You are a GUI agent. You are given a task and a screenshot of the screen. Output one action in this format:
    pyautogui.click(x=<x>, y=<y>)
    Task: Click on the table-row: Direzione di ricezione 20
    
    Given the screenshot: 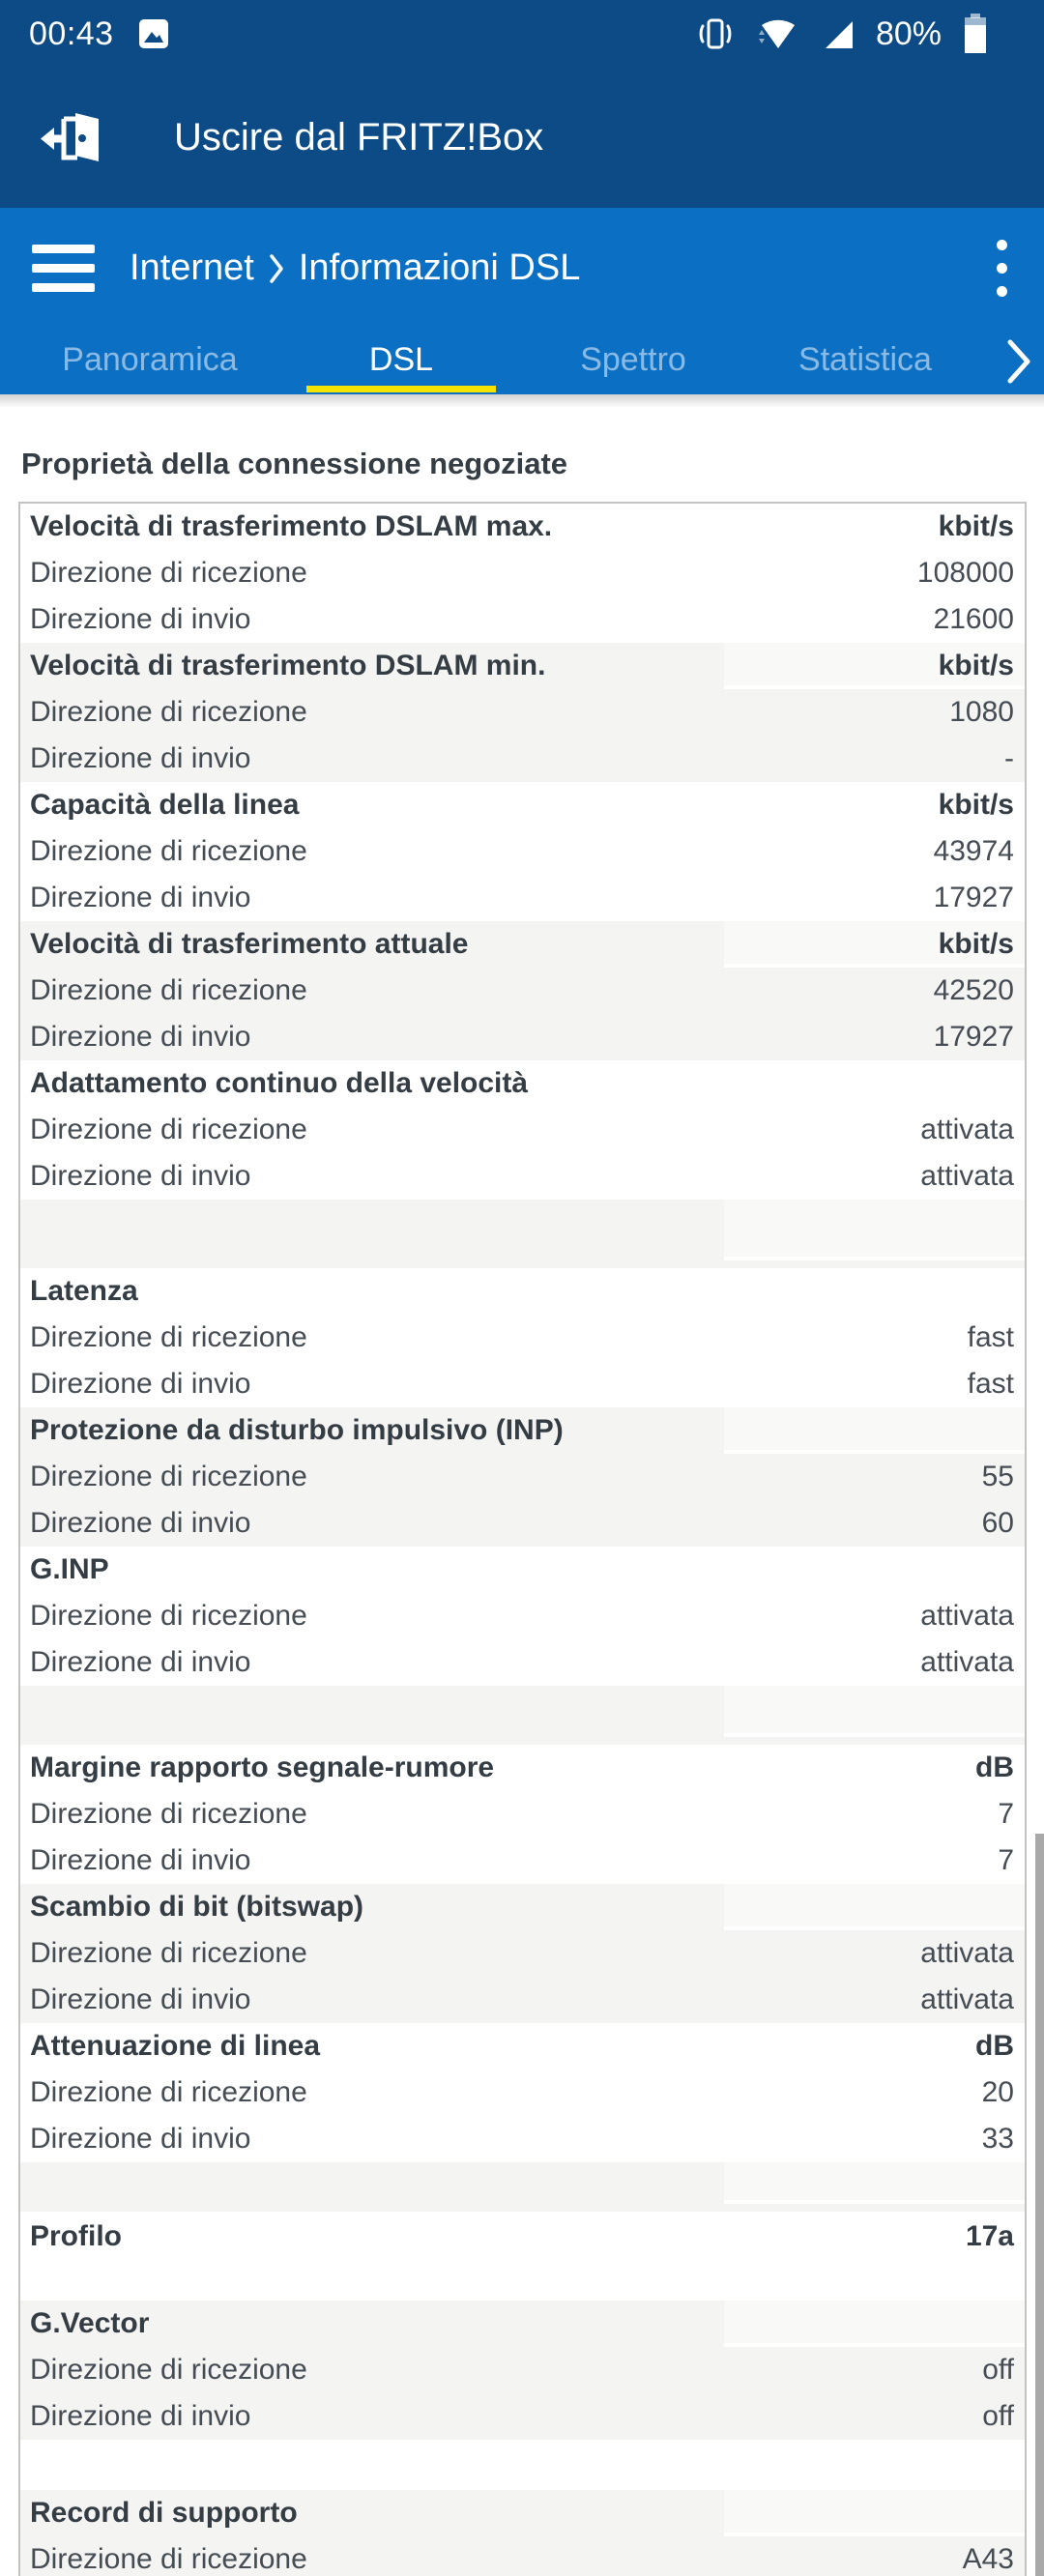 What is the action you would take?
    pyautogui.click(x=522, y=2092)
    